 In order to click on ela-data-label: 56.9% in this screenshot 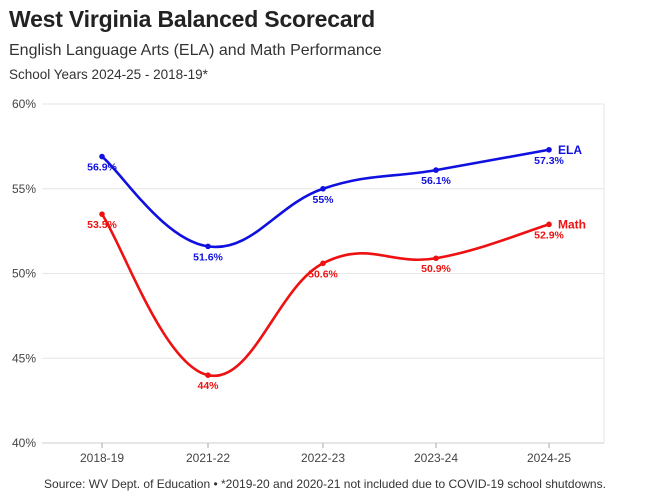, I will do `click(102, 168)`.